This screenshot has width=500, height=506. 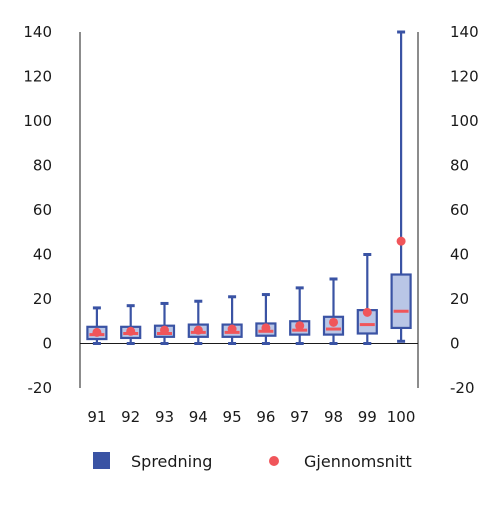 What do you see at coordinates (274, 461) in the screenshot?
I see `legend-swatch-gjennomsnitt` at bounding box center [274, 461].